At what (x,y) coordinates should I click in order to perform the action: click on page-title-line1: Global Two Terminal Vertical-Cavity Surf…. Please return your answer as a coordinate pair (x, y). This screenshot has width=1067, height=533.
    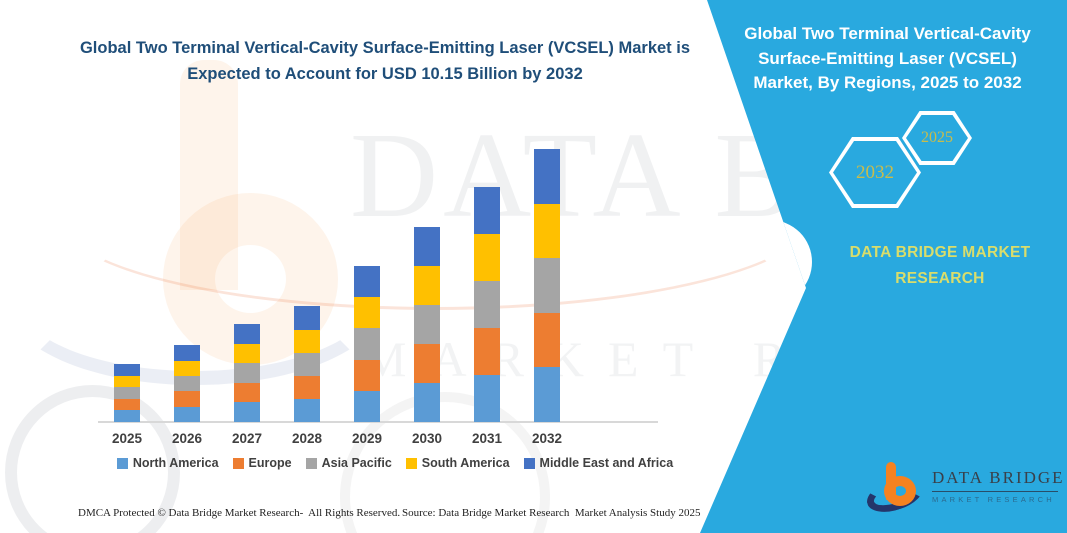
    Looking at the image, I should click on (385, 48).